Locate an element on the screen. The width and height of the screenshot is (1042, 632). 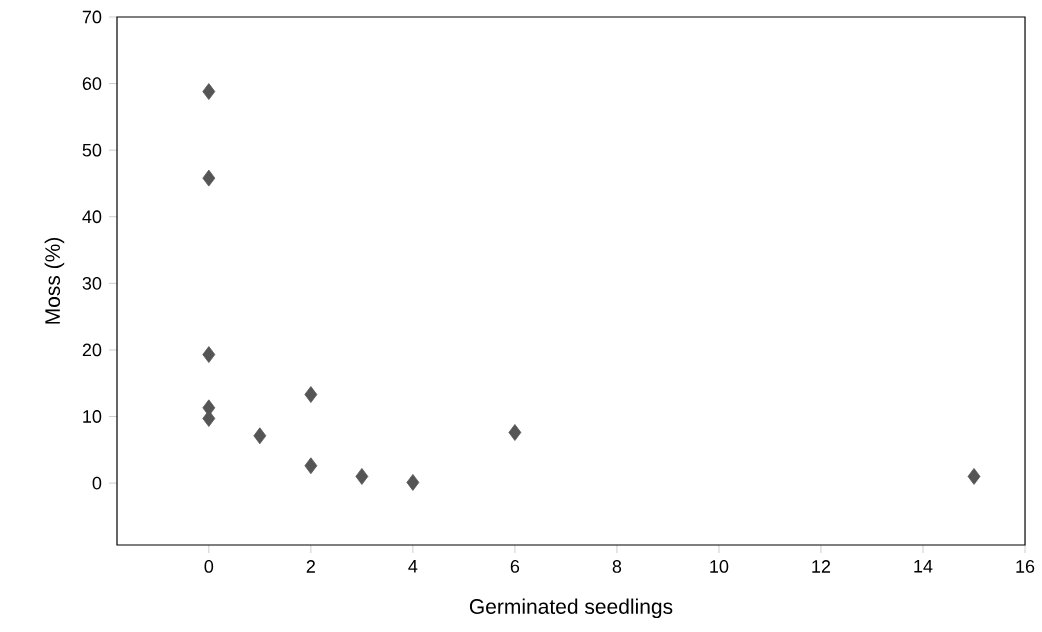
y-tick-label: 20 is located at coordinates (92, 350).